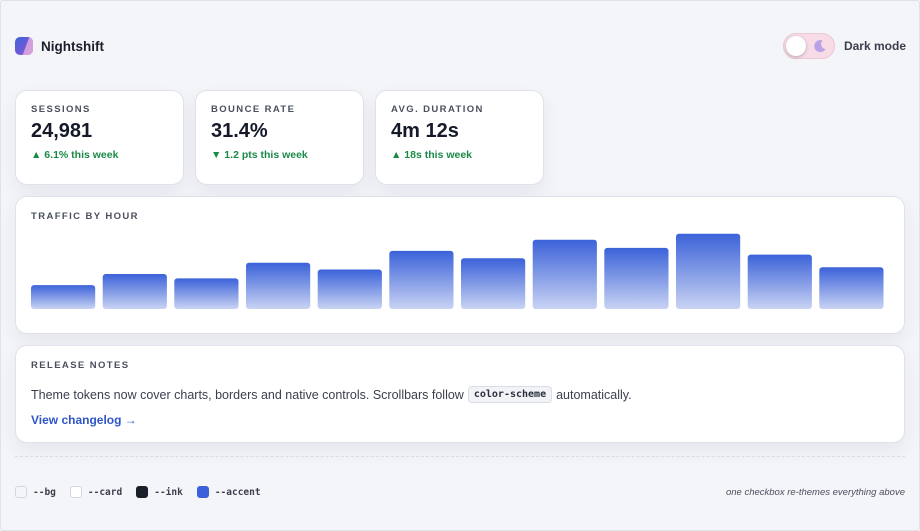 The height and width of the screenshot is (531, 920). What do you see at coordinates (85, 216) in the screenshot?
I see `traffic-title: TRAFFIC BY HOUR` at bounding box center [85, 216].